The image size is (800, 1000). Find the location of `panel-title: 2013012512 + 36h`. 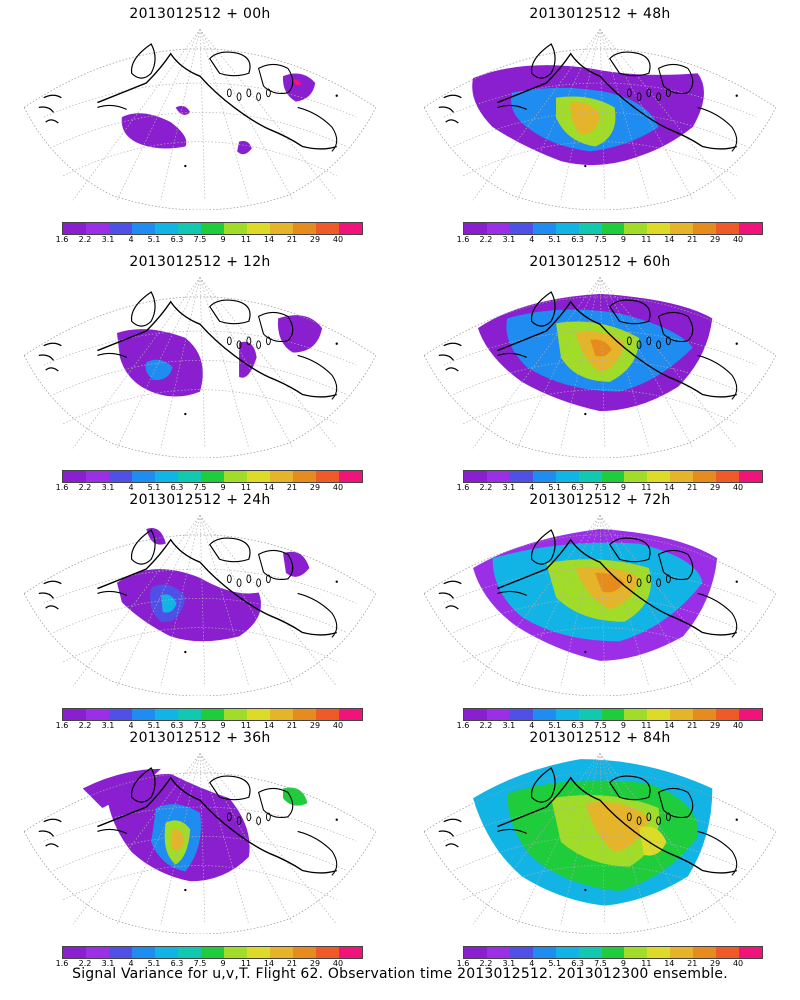

panel-title: 2013012512 + 36h is located at coordinates (200, 738).